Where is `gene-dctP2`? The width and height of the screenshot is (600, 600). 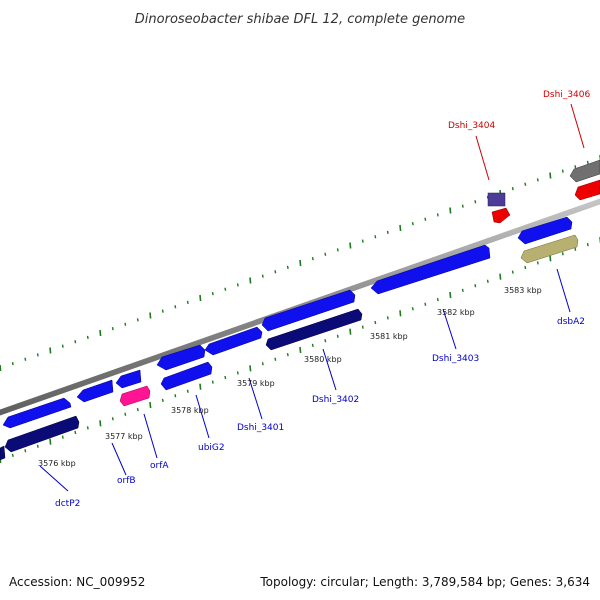
gene-dctP2 is located at coordinates (37, 413).